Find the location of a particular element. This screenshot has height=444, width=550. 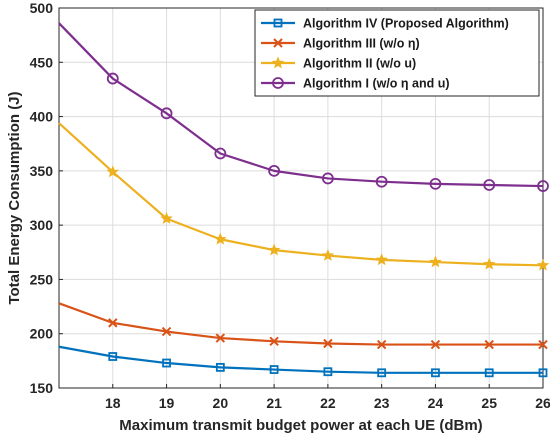

legend-item: Algorithm I (w/o η and u) is located at coordinates (355, 84).